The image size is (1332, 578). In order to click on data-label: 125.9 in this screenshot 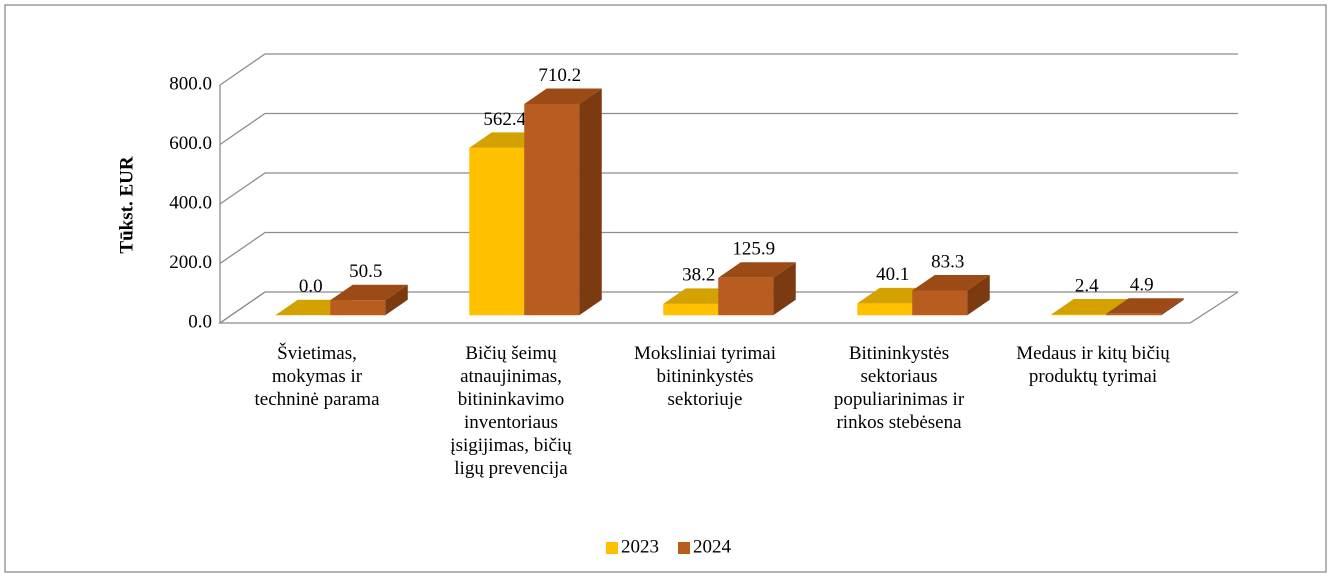, I will do `click(753, 249)`.